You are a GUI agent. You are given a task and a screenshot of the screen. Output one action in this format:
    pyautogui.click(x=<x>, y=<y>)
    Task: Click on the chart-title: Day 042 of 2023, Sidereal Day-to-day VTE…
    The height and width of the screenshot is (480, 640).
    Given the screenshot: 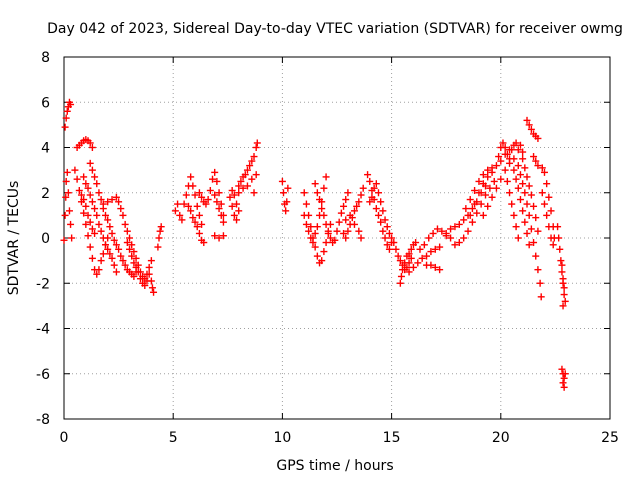 What is the action you would take?
    pyautogui.click(x=335, y=29)
    